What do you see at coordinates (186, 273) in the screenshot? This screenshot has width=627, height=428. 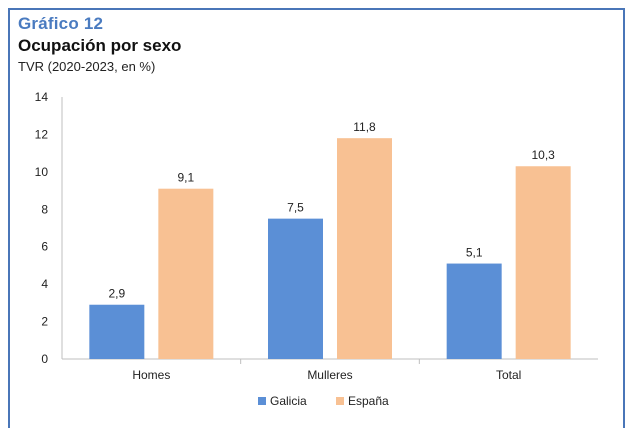 I see `bar-españa-homes` at bounding box center [186, 273].